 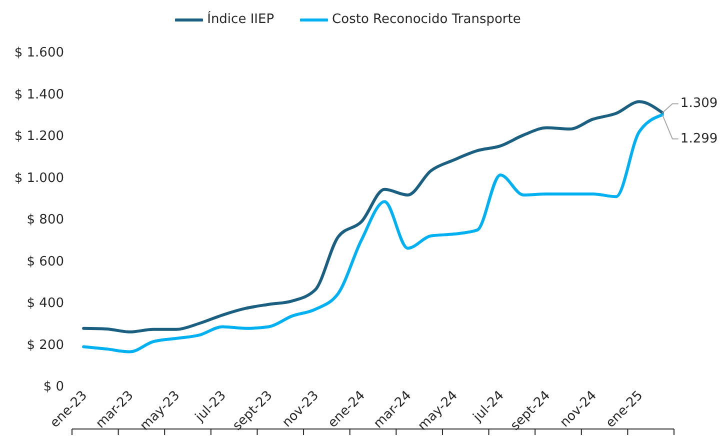 I want to click on y-tick-label: $ 1.000, so click(x=39, y=178).